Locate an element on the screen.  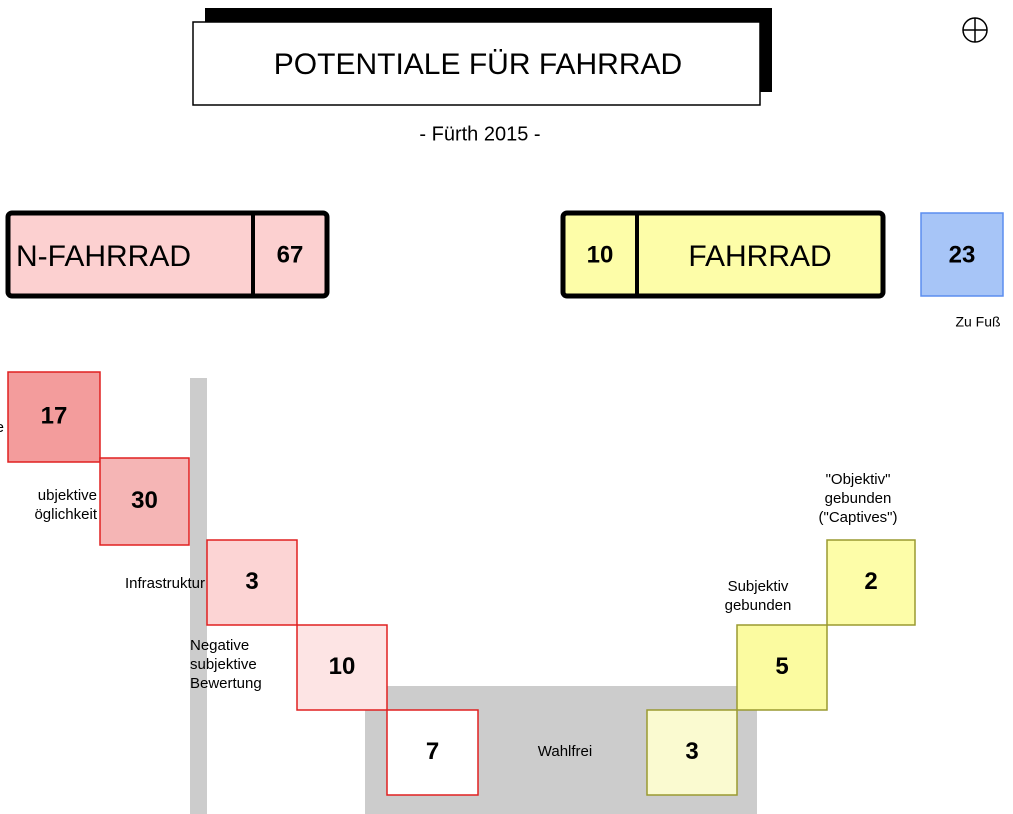
logo is located at coordinates (975, 30).